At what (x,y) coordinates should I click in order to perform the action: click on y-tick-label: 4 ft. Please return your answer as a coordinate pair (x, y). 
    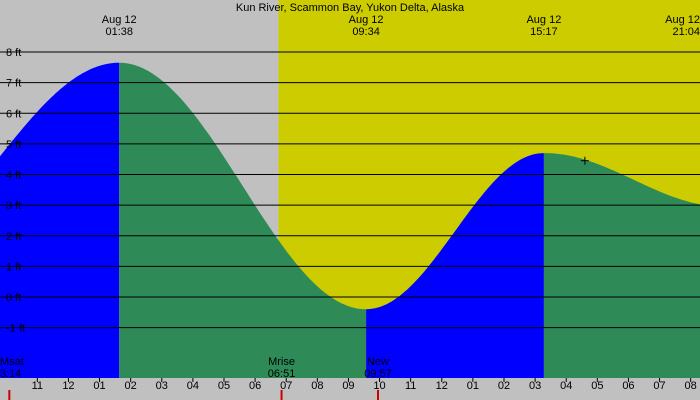
    Looking at the image, I should click on (13, 176).